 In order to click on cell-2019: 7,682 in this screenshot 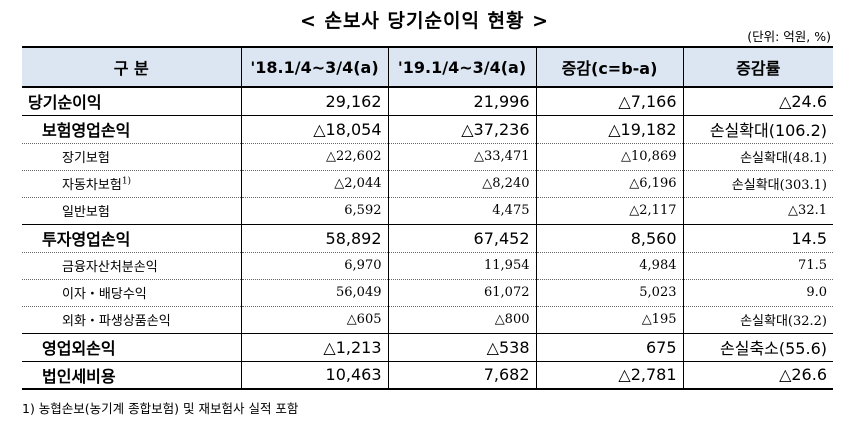, I will do `click(462, 375)`.